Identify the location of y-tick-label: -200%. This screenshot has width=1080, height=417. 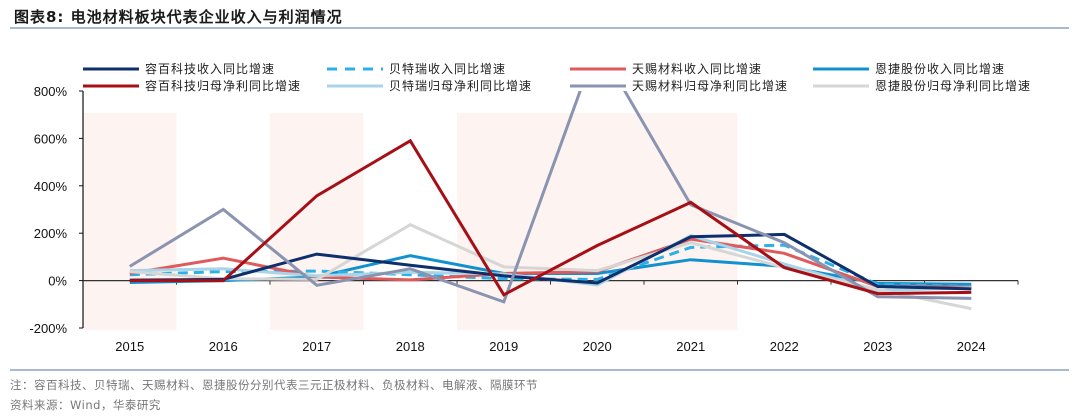
(48, 328).